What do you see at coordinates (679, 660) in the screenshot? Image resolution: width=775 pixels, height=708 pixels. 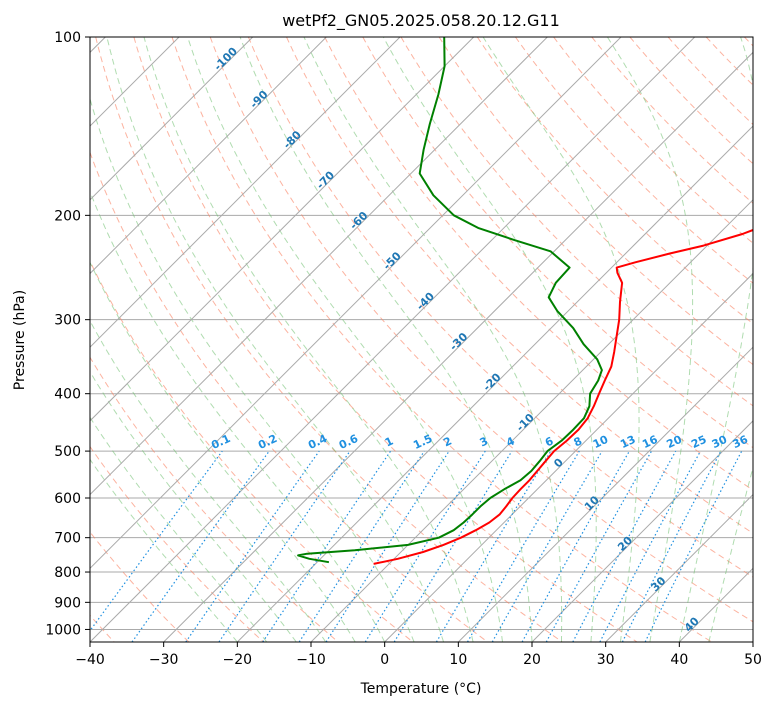 I see `x-tick-label: 40` at bounding box center [679, 660].